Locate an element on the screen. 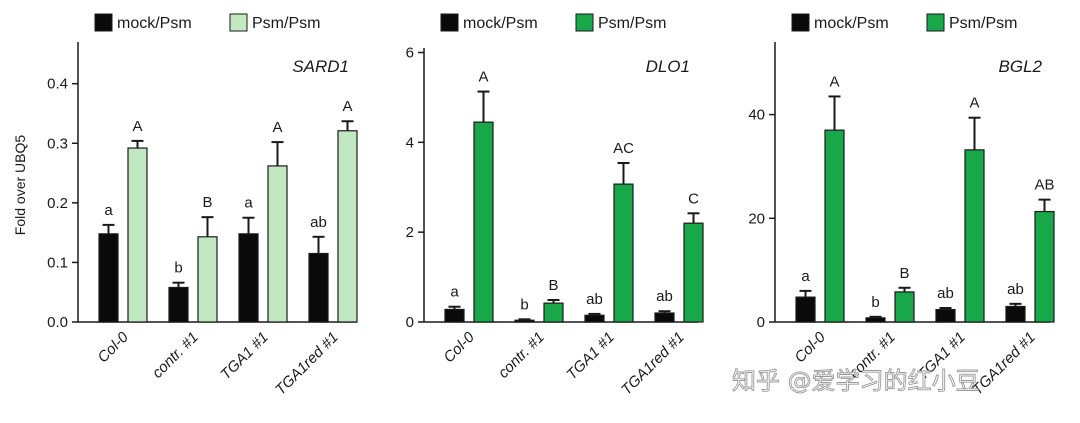 The image size is (1080, 423). y-tick-label: 20 is located at coordinates (756, 218).